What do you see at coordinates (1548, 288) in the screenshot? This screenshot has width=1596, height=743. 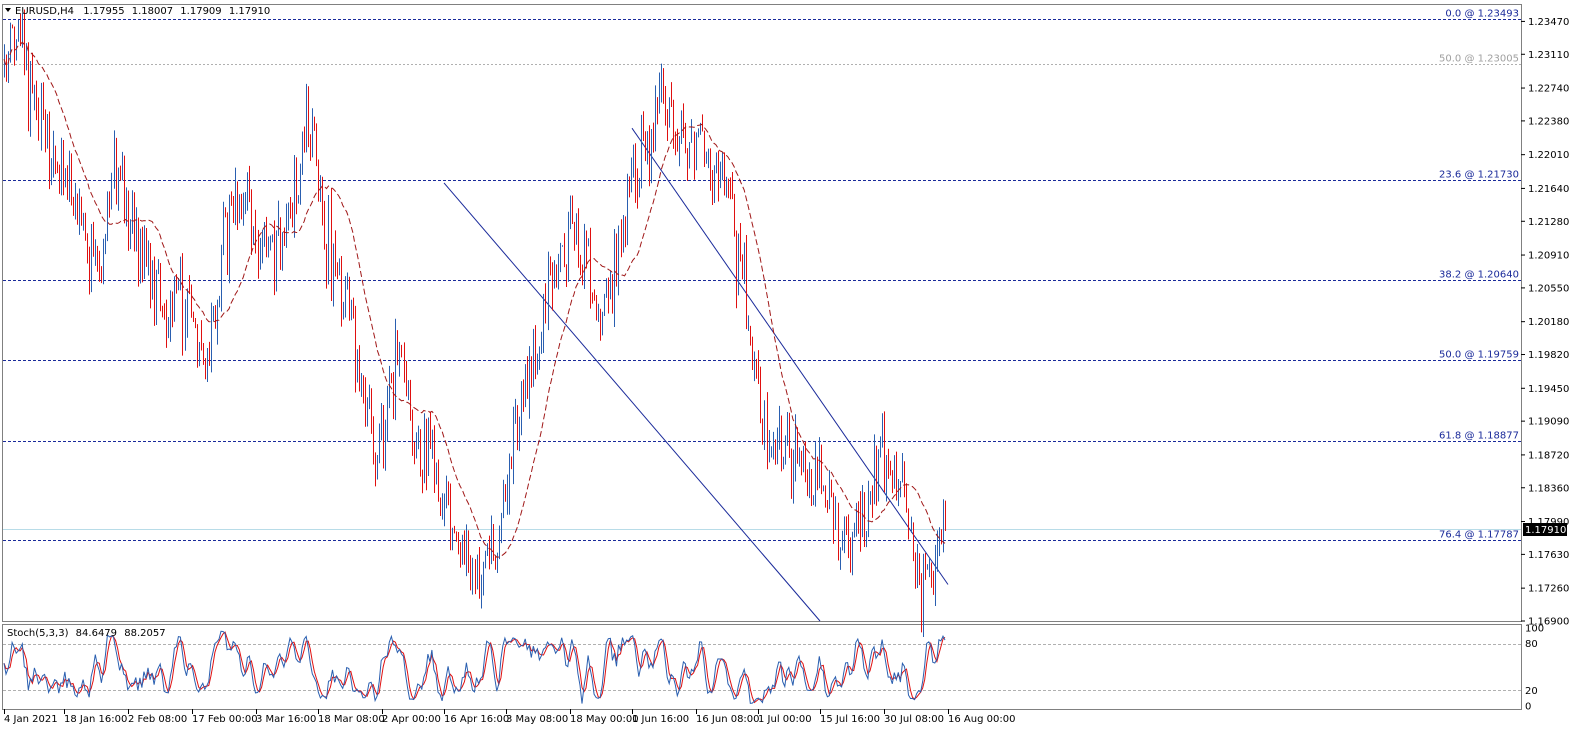 I see `price-tick-label-8: 1.20550` at bounding box center [1548, 288].